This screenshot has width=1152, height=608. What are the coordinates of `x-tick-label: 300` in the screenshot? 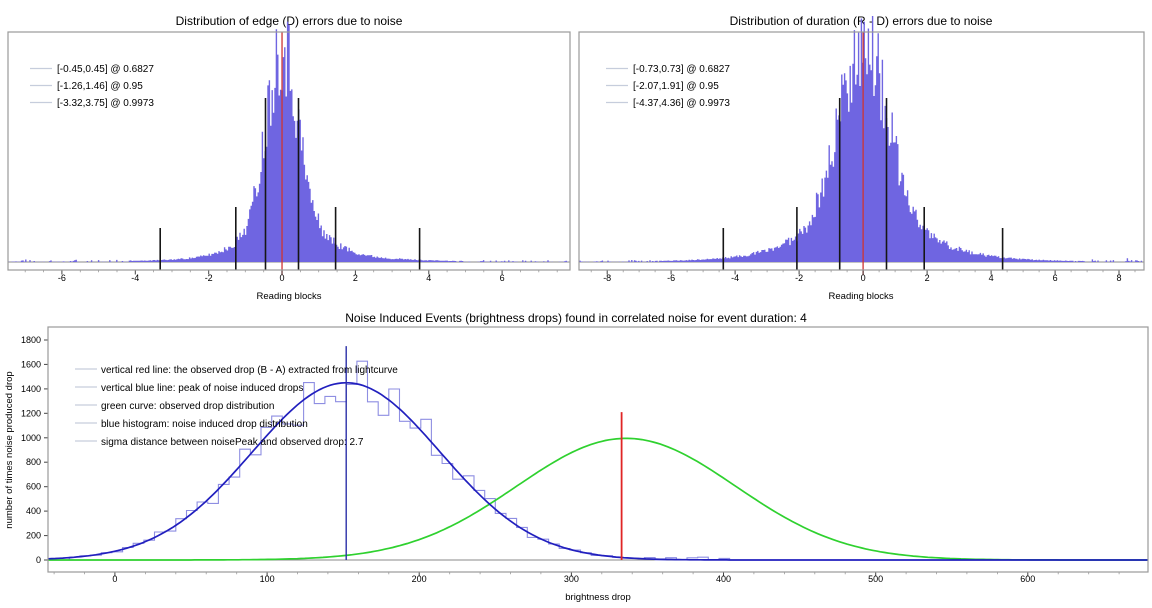 It's located at (571, 579).